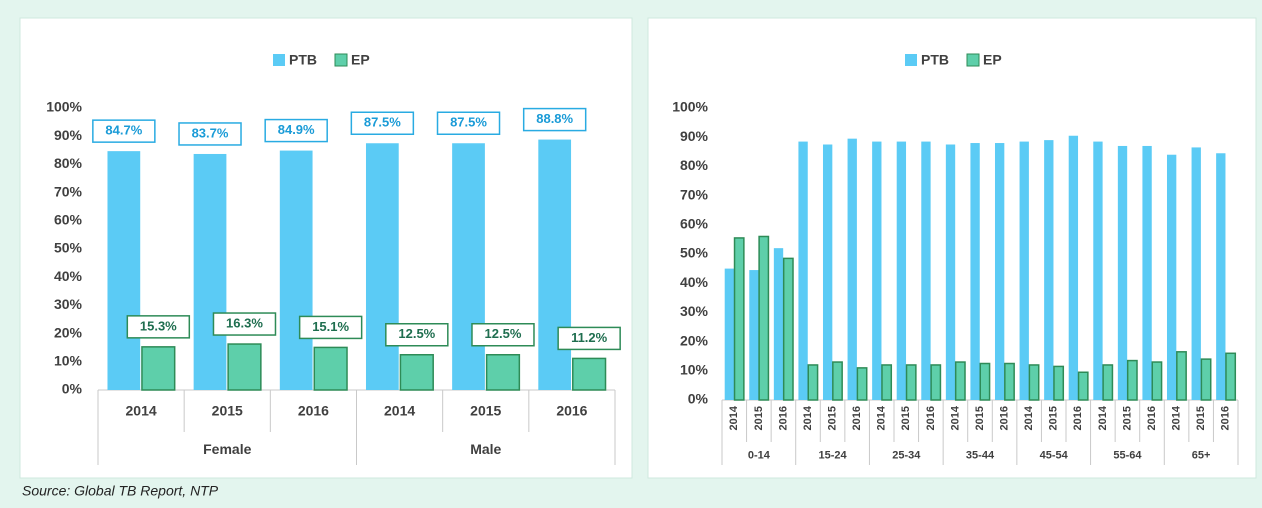  What do you see at coordinates (980, 455) in the screenshot?
I see `group-label: 35-44` at bounding box center [980, 455].